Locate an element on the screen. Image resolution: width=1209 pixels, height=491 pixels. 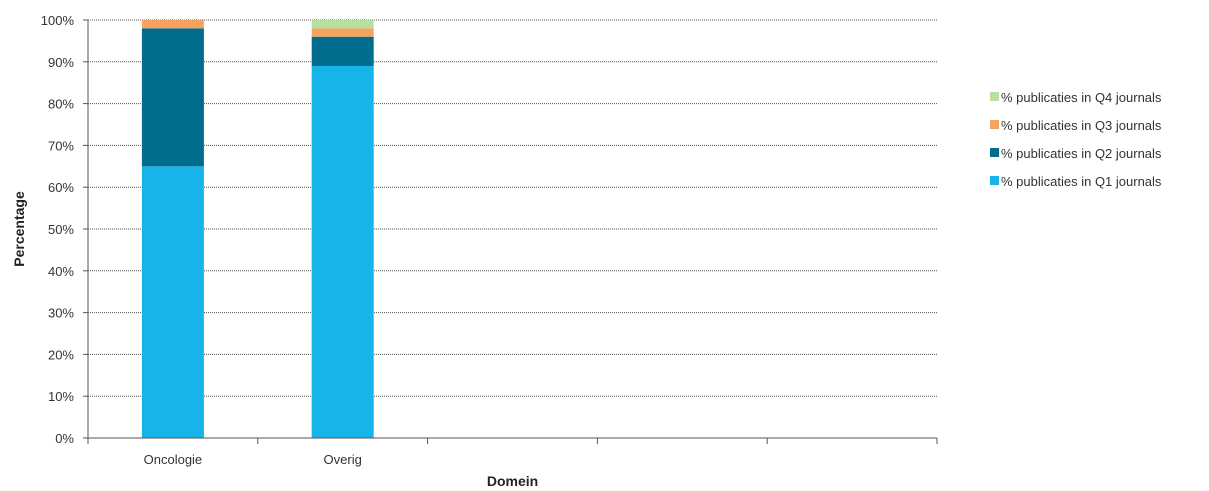
legend-label: % publicaties in Q2 journals is located at coordinates (1081, 153).